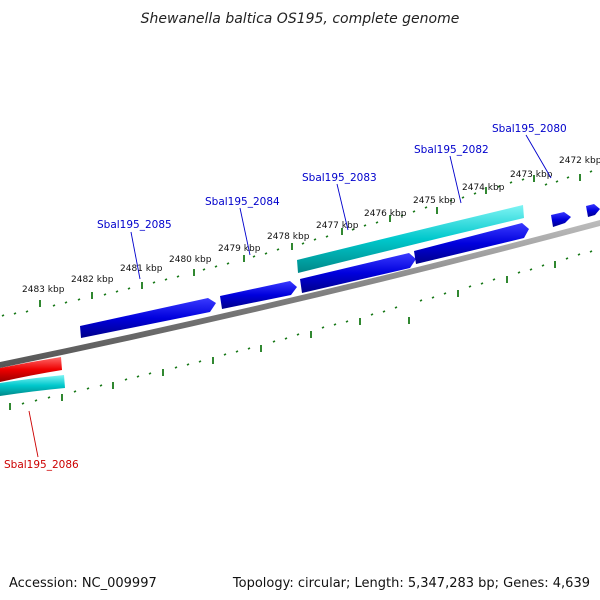 This screenshot has width=600, height=600. Describe the element at coordinates (531, 175) in the screenshot. I see `tick-label: 2473 kbp` at that location.